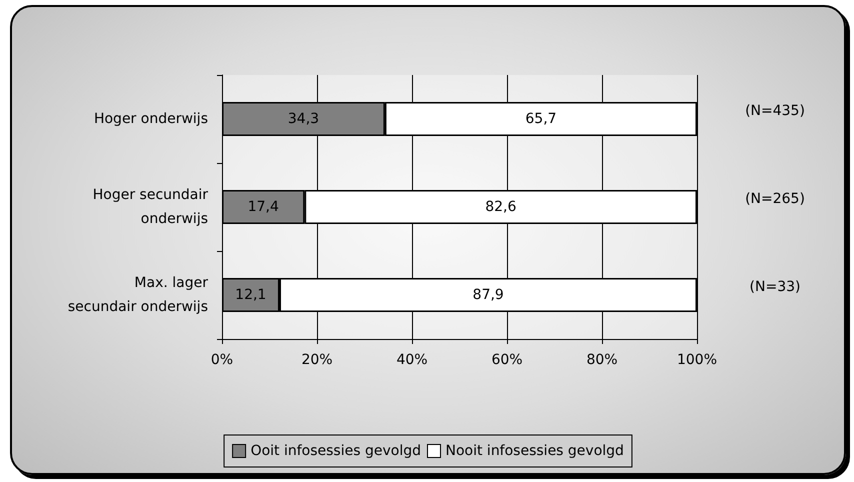 This screenshot has height=482, width=854. Describe the element at coordinates (151, 119) in the screenshot. I see `y-tick-label: Hoger onderwijs` at that location.